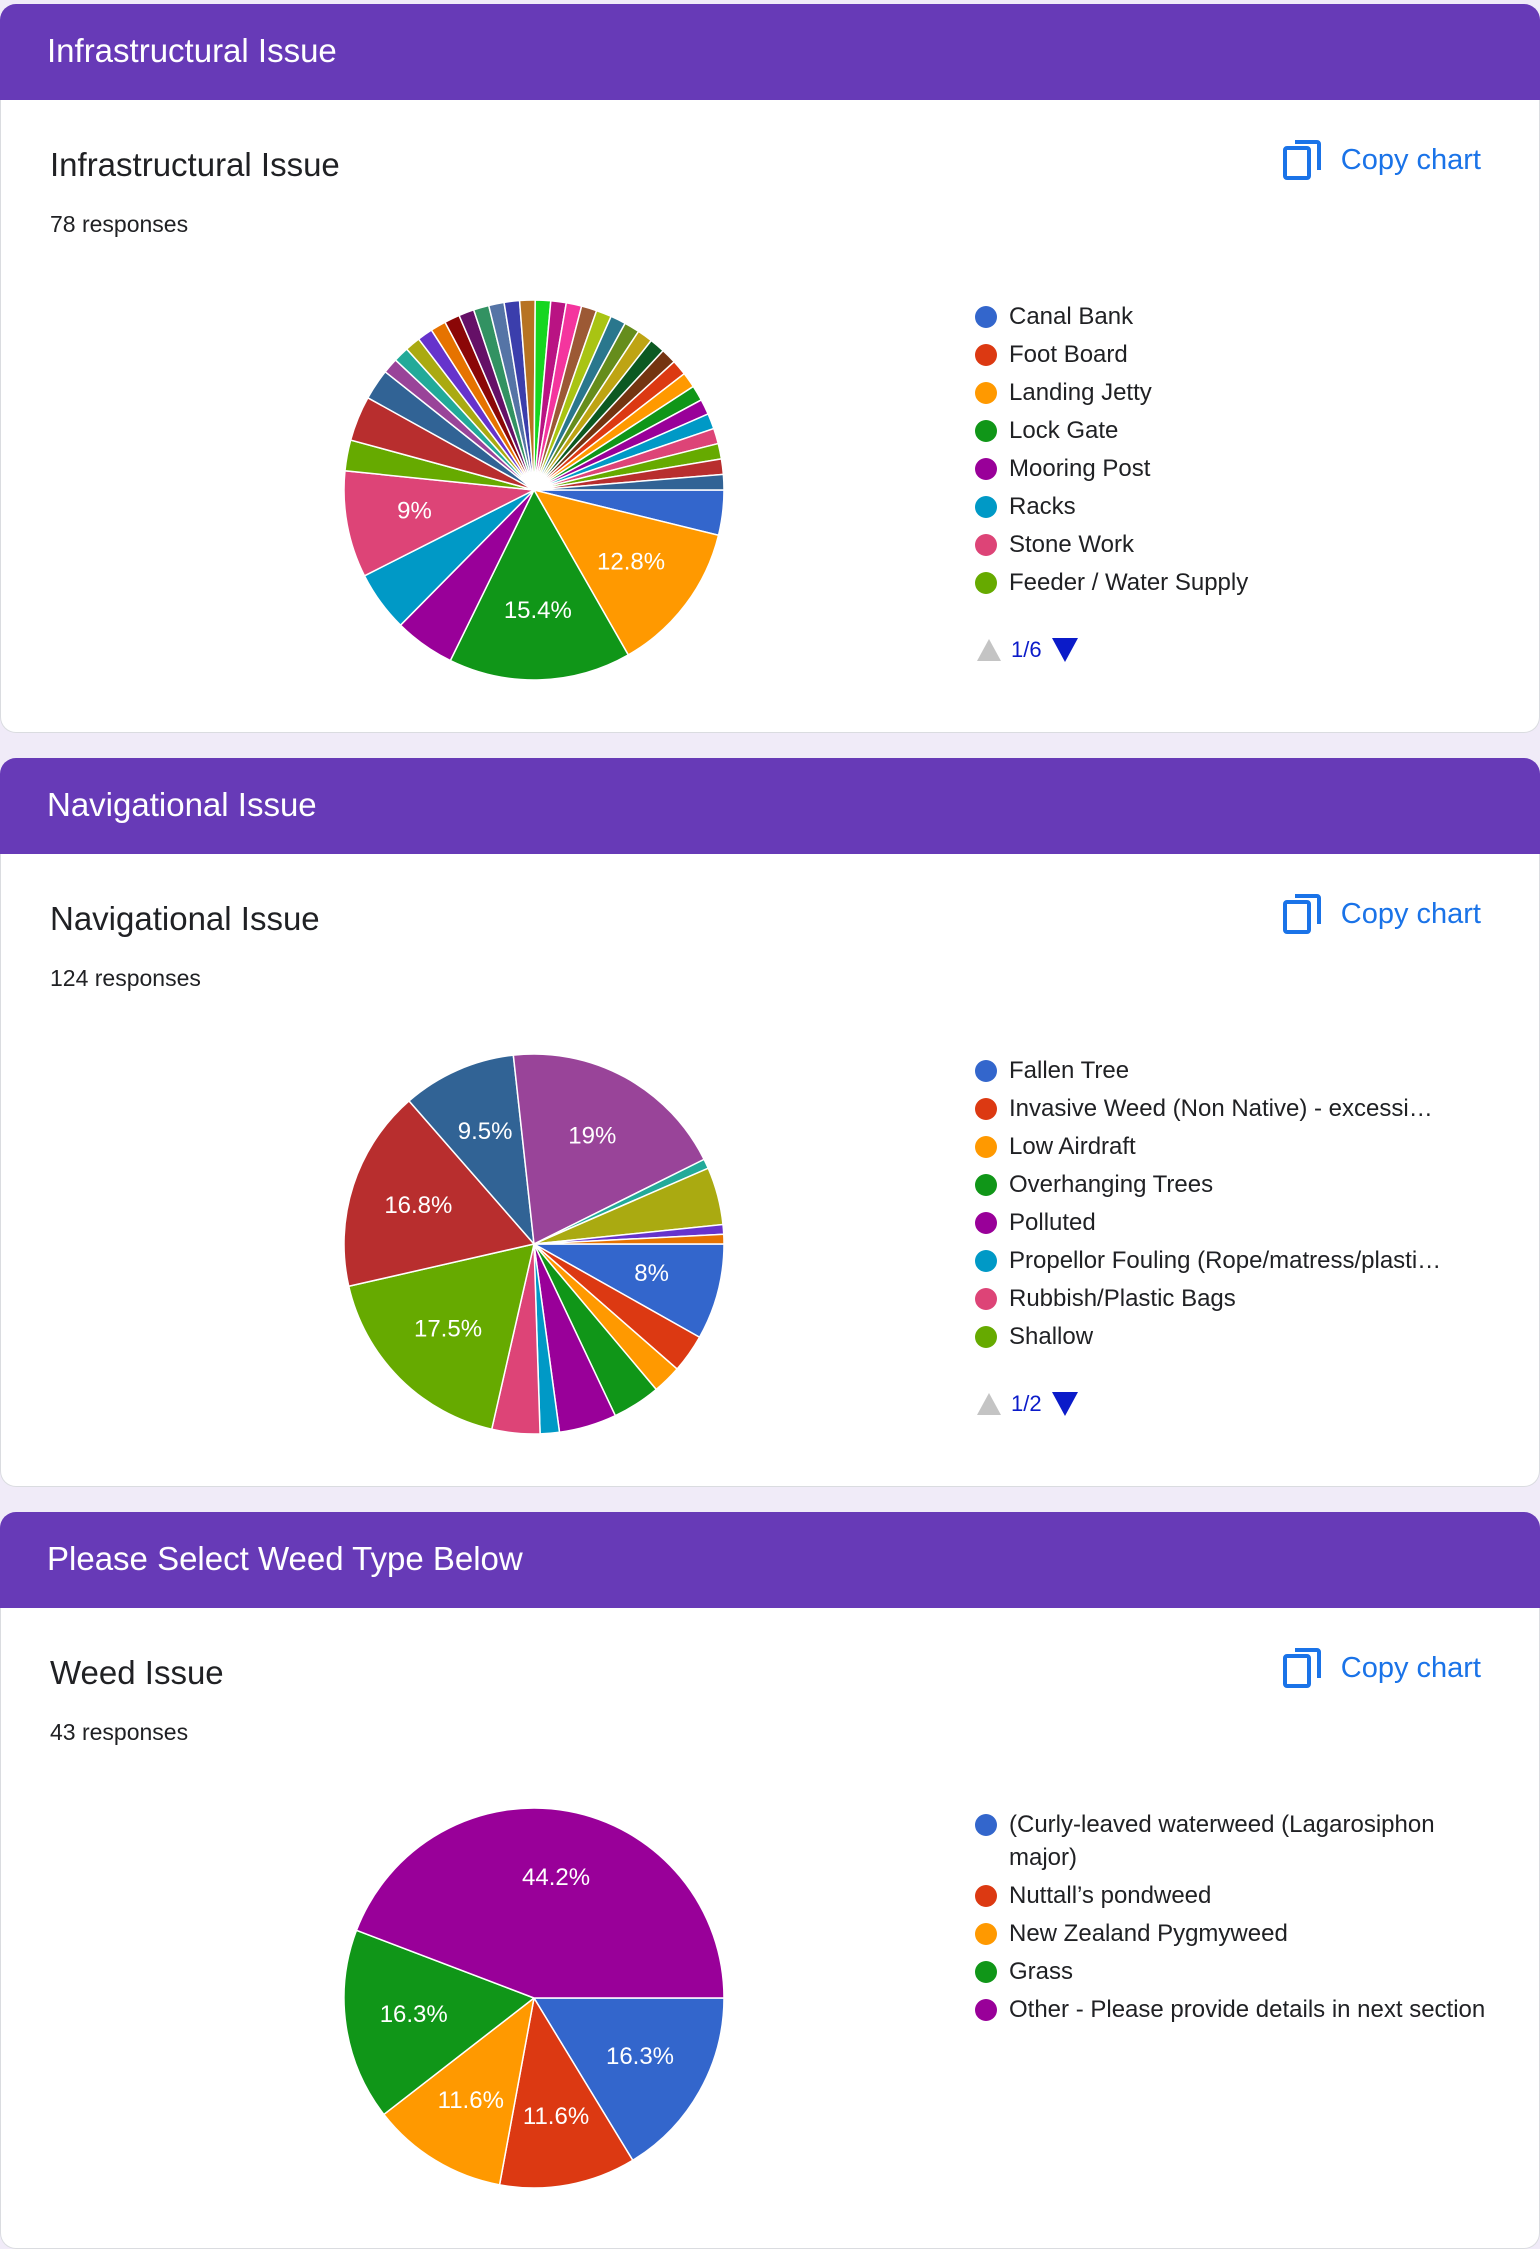 The width and height of the screenshot is (1540, 2249). I want to click on response-count: 124 responses, so click(125, 978).